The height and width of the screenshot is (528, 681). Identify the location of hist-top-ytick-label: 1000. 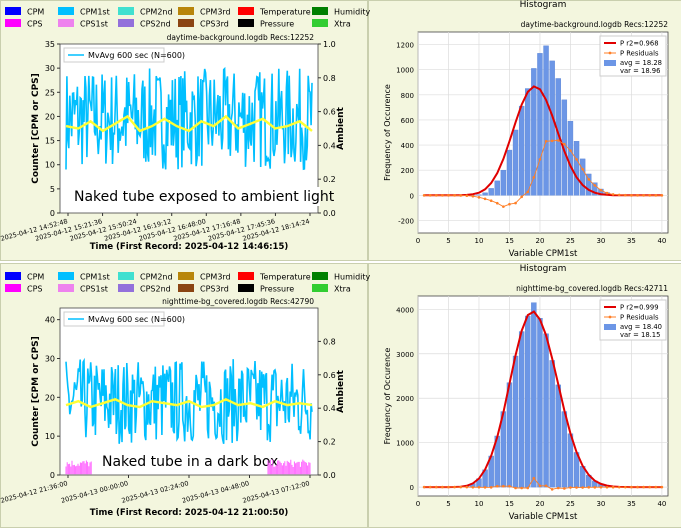
(405, 71).